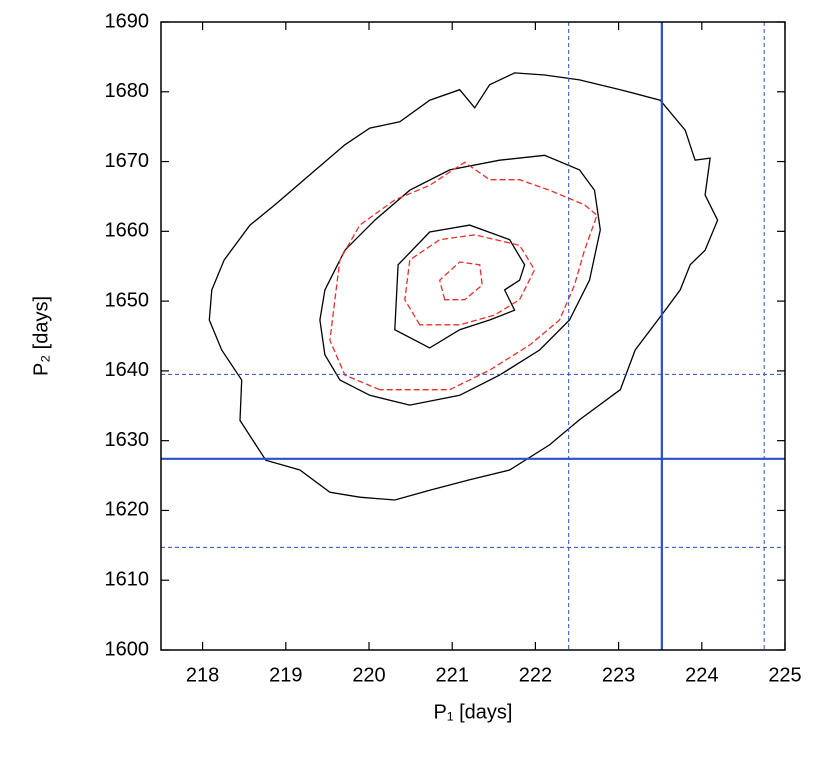 This screenshot has width=830, height=763. Describe the element at coordinates (535, 675) in the screenshot. I see `x-tick-label: 222` at that location.